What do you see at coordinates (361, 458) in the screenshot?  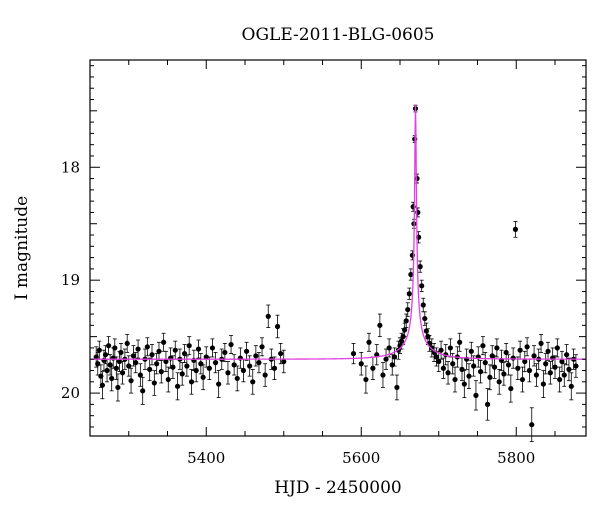 I see `x-tick-label: 5600` at bounding box center [361, 458].